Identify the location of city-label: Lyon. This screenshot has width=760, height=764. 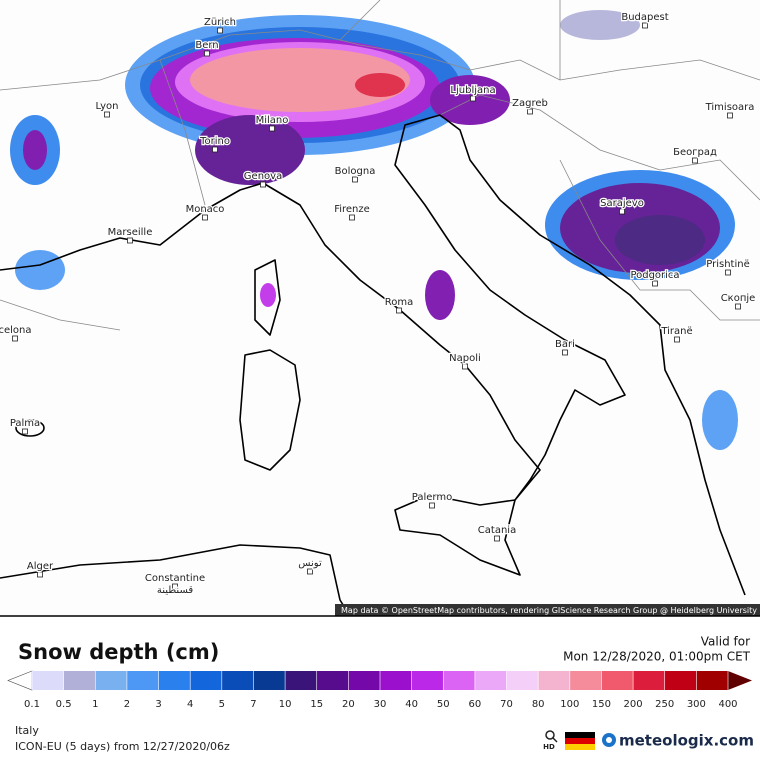
(106, 106).